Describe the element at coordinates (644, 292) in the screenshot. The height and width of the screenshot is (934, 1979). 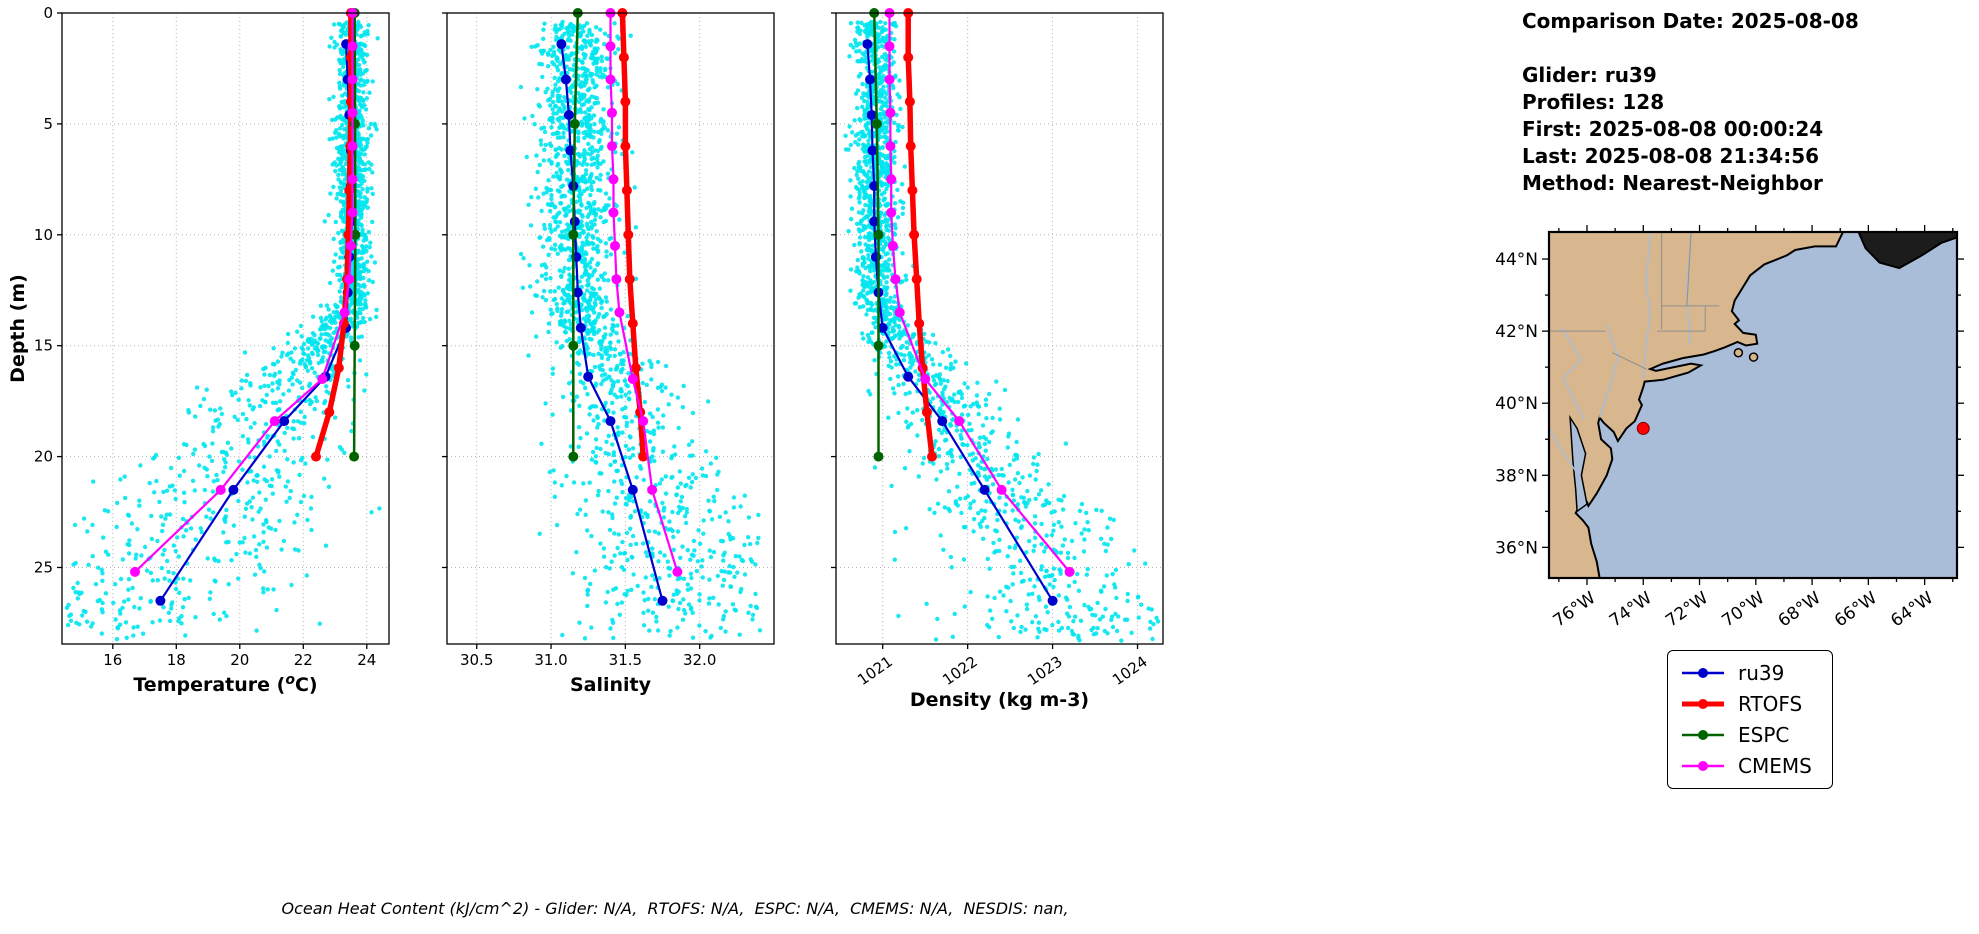
I see `CMEMS-salinity-series` at that location.